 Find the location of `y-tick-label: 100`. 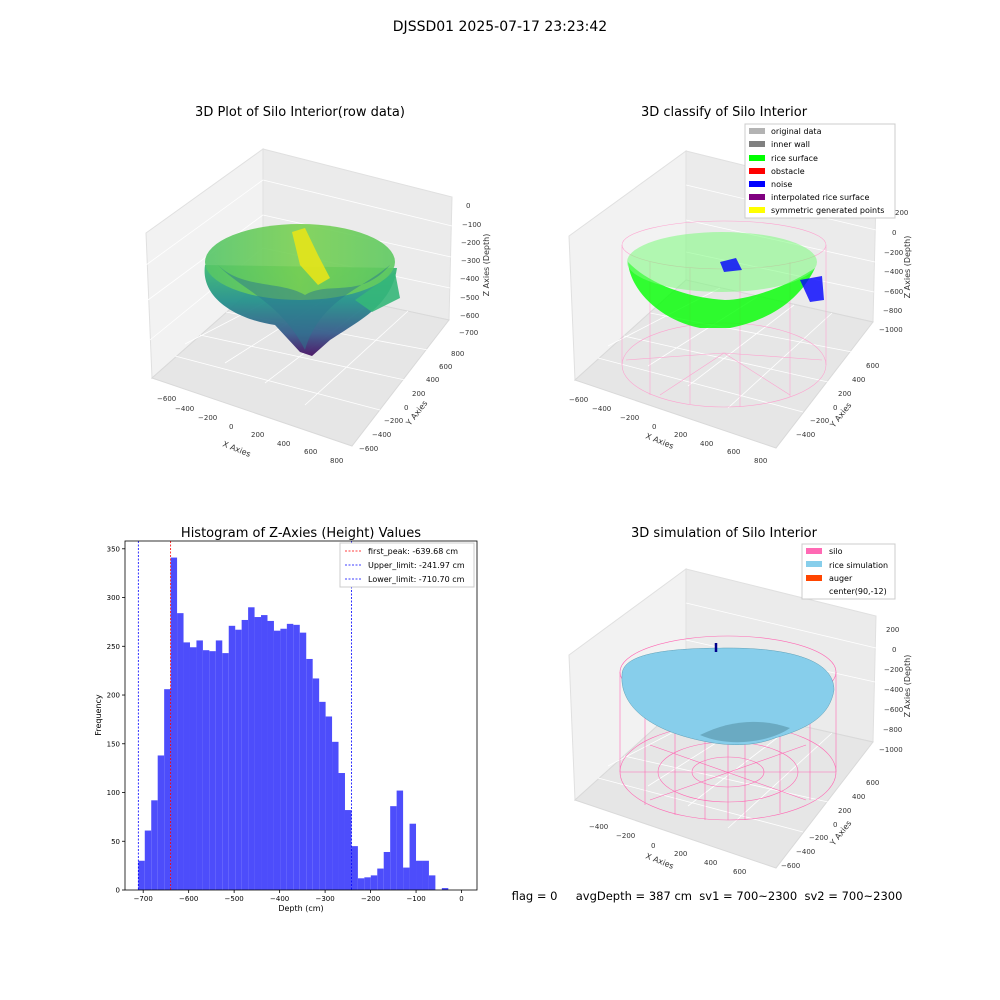

y-tick-label: 100 is located at coordinates (113, 793).